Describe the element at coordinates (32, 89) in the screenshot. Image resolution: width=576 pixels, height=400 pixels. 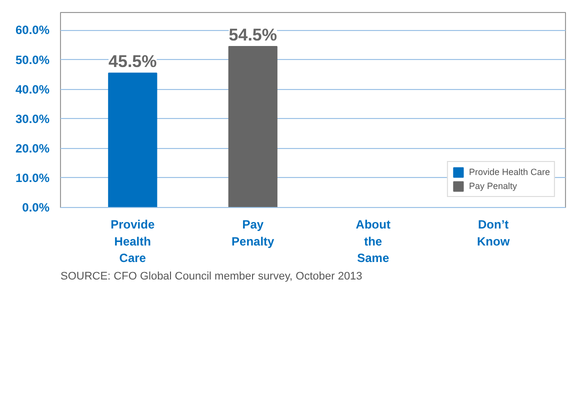
I see `y-tick-label: 40.0%` at that location.